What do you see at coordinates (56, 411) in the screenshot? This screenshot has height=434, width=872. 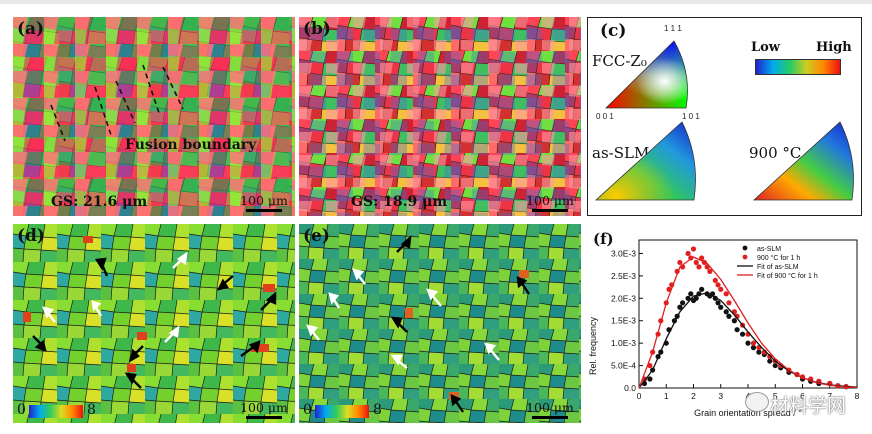 I see `colorbar-d-gradient` at bounding box center [56, 411].